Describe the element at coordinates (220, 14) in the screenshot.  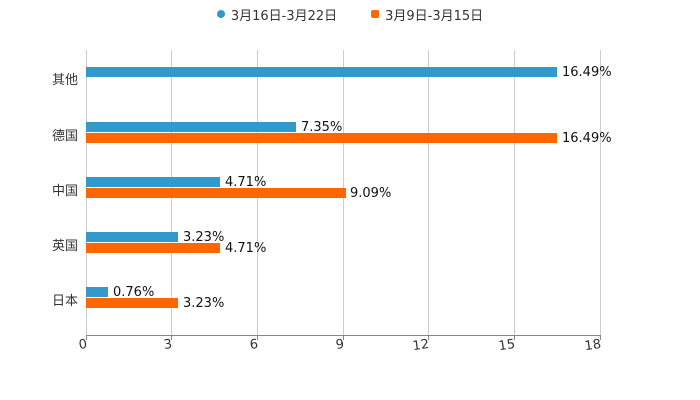
I see `legend-circle-icon` at that location.